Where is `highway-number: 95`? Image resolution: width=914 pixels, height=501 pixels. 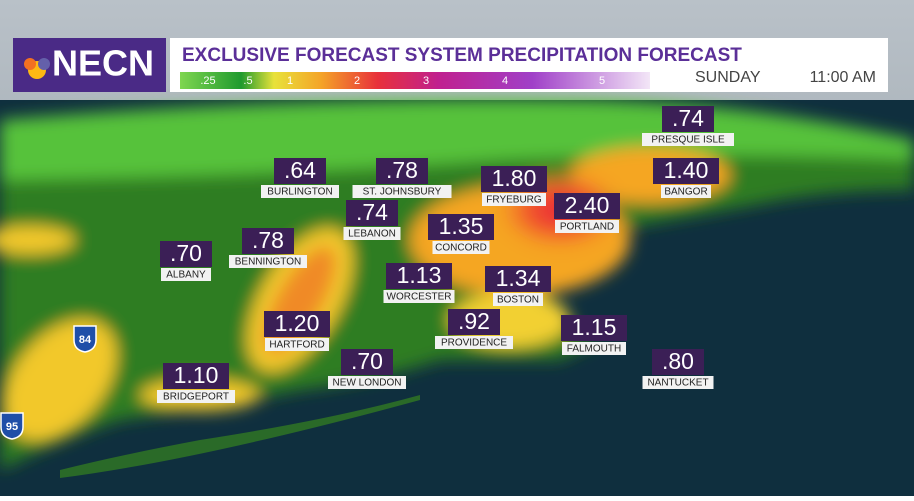
highway-number: 95 is located at coordinates (12, 427).